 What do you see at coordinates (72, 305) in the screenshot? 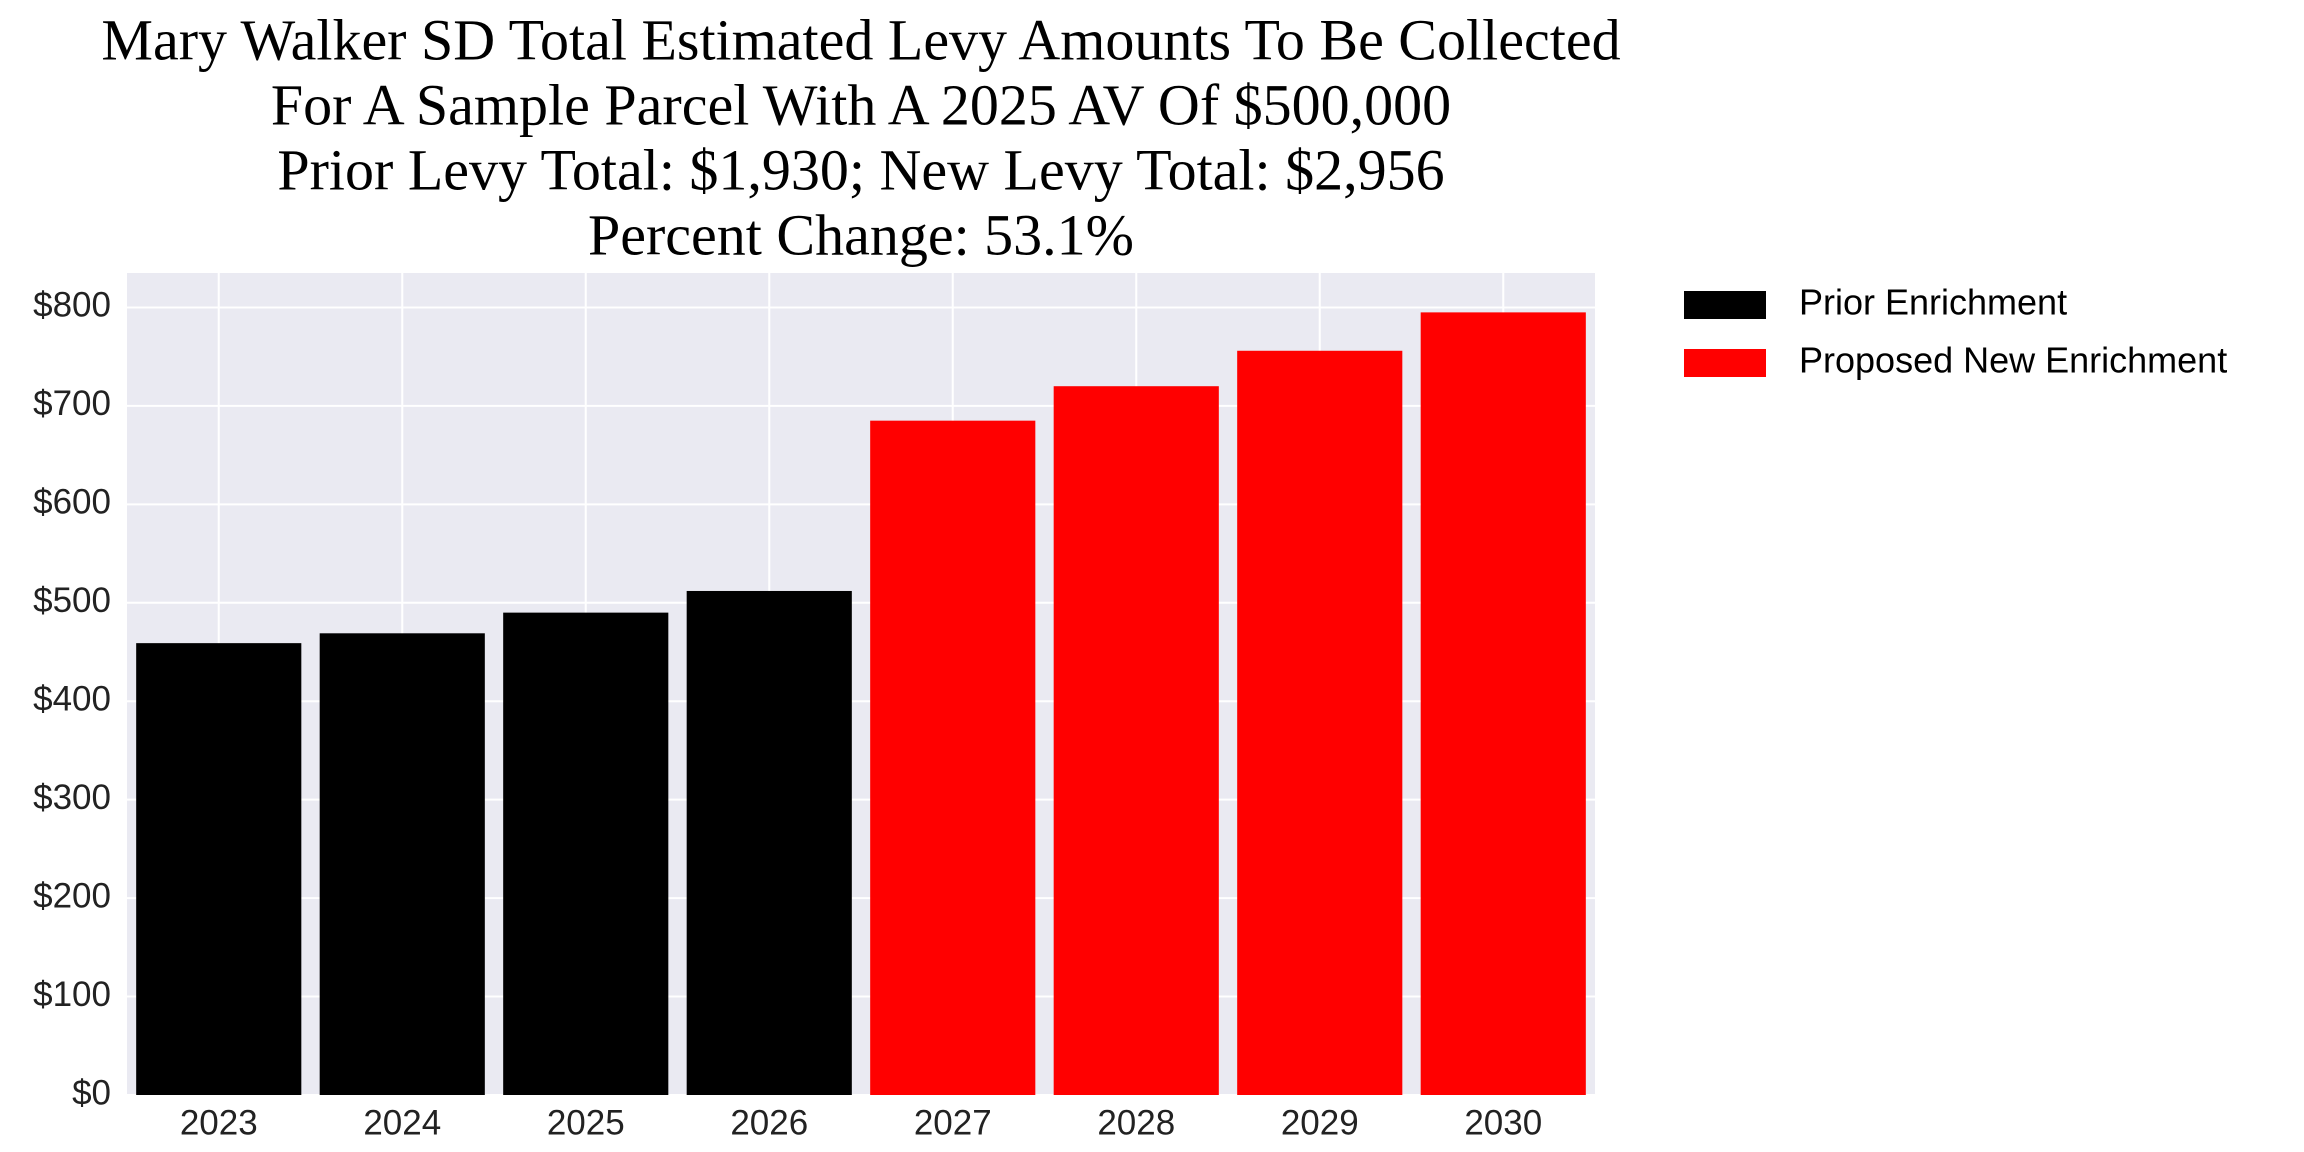
I see `y-tick-label: $800` at bounding box center [72, 305].